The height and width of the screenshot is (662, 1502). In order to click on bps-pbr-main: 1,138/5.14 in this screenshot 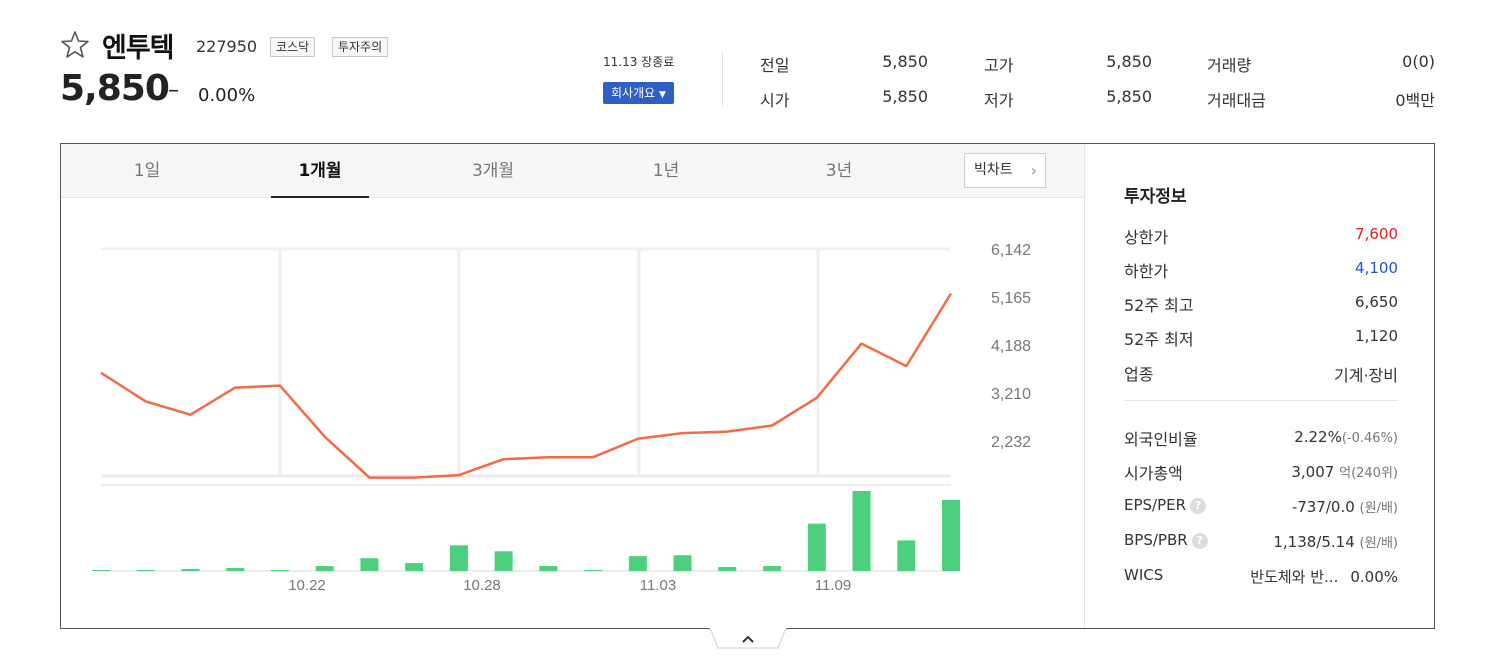, I will do `click(1314, 542)`.